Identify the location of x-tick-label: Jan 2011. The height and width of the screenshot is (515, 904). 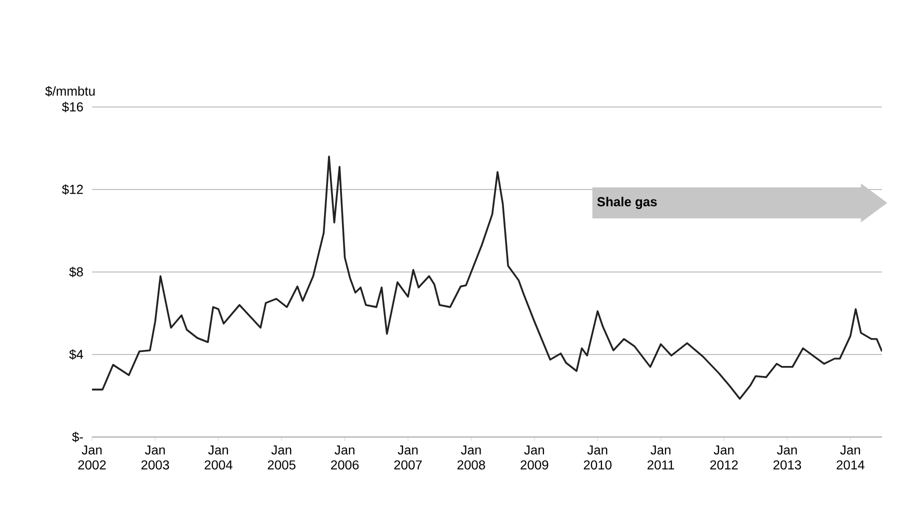
(661, 458).